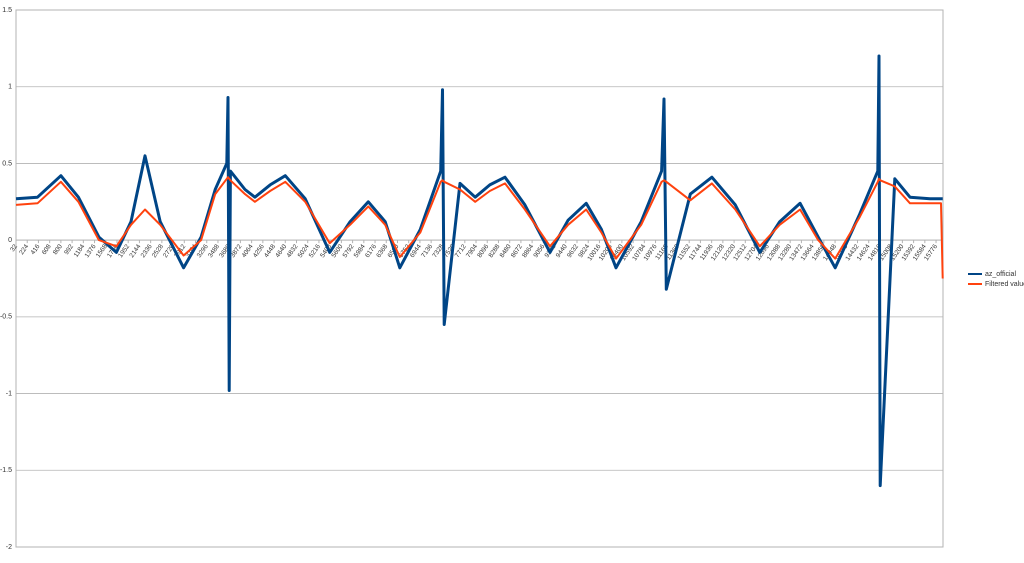  Describe the element at coordinates (10, 240) in the screenshot. I see `y-tick-label: 0` at that location.